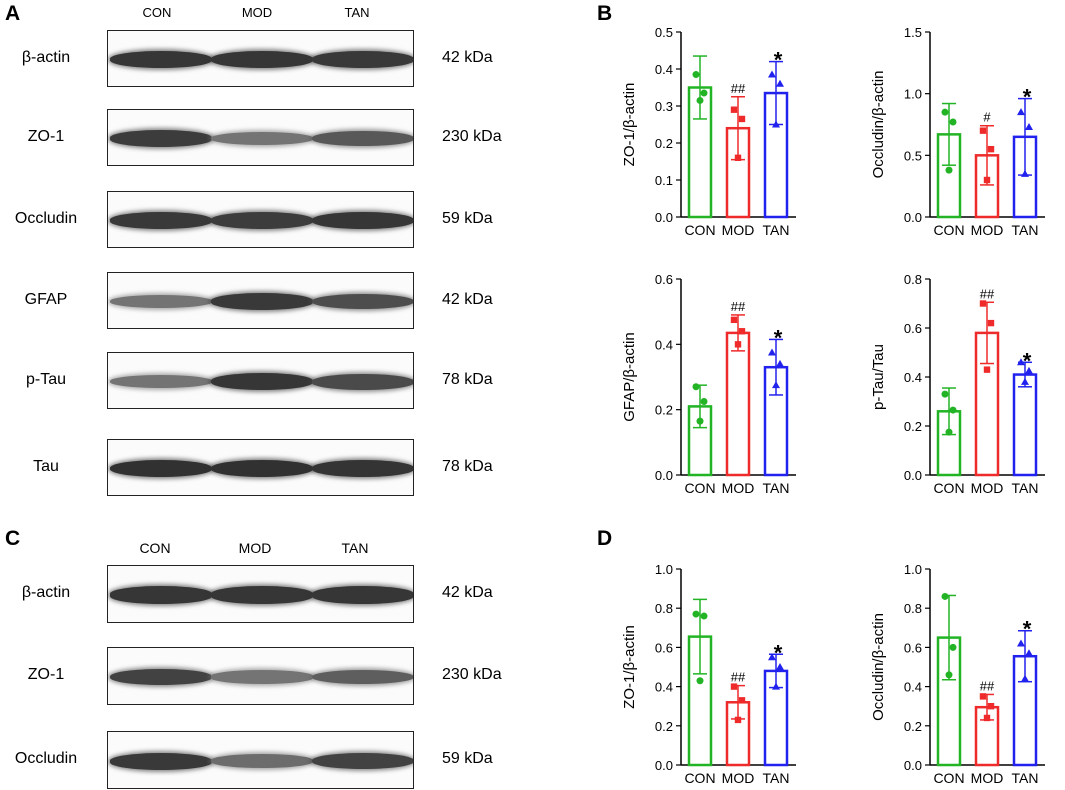  I want to click on y-tick-label: 0.8, so click(664, 608).